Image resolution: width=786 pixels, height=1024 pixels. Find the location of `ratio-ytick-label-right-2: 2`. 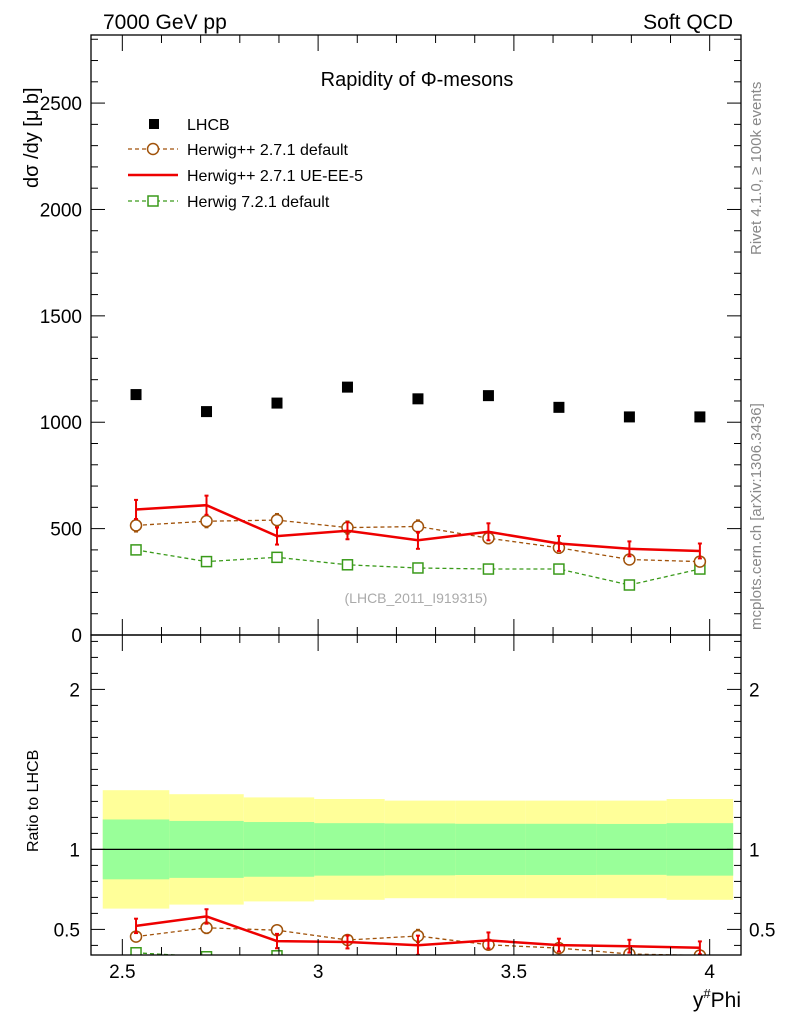

ratio-ytick-label-right-2: 2 is located at coordinates (754, 690).